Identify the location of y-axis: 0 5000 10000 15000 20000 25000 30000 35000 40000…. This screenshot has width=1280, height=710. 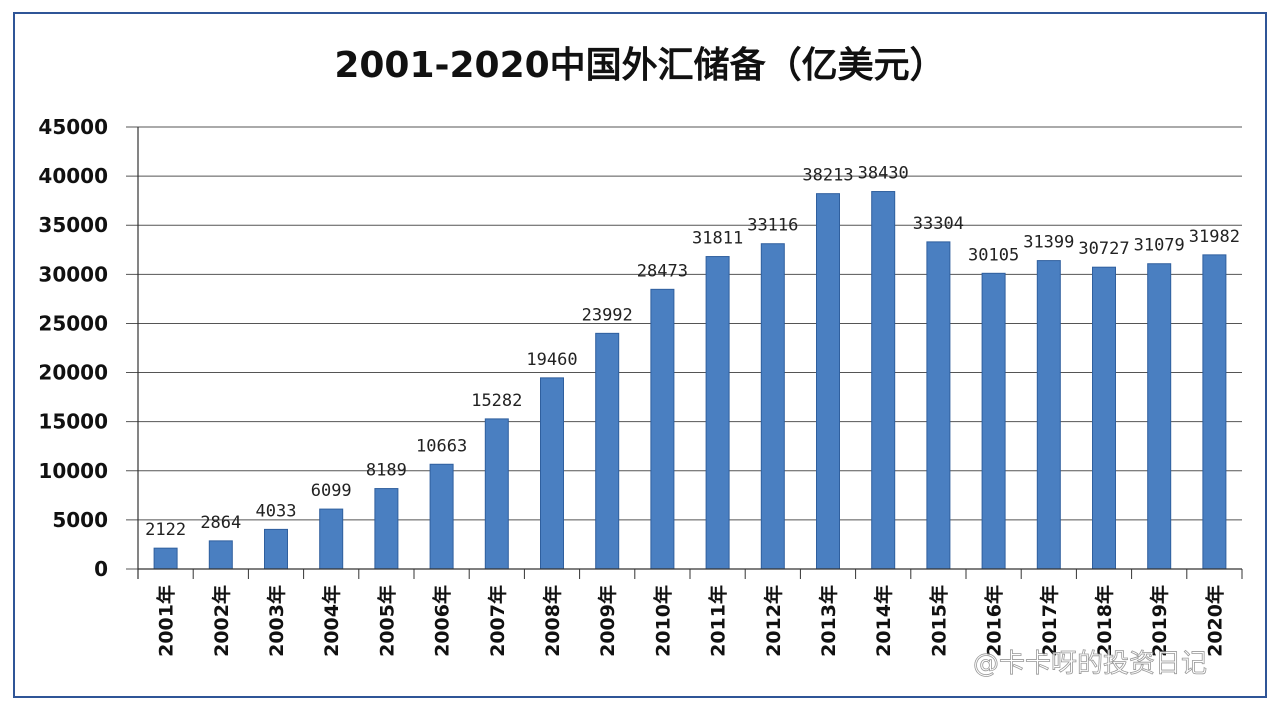
(88, 348).